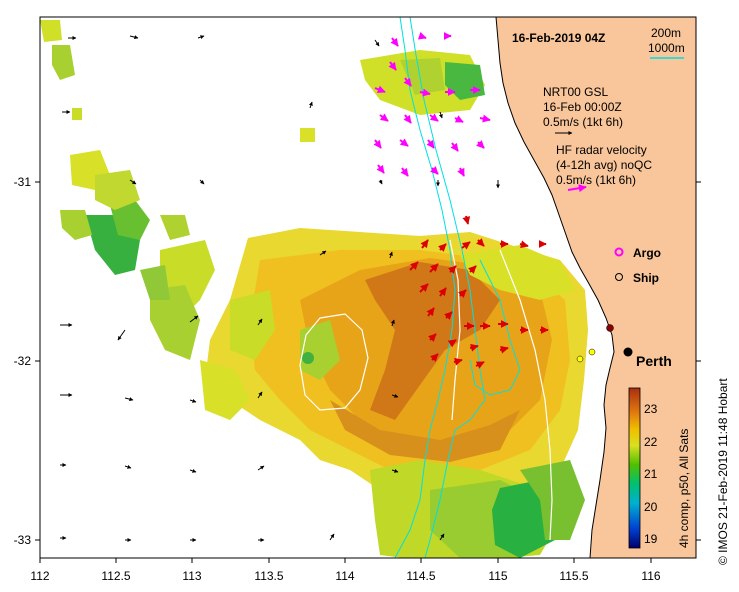 The image size is (739, 592). What do you see at coordinates (651, 442) in the screenshot?
I see `colorbar-tick: 22` at bounding box center [651, 442].